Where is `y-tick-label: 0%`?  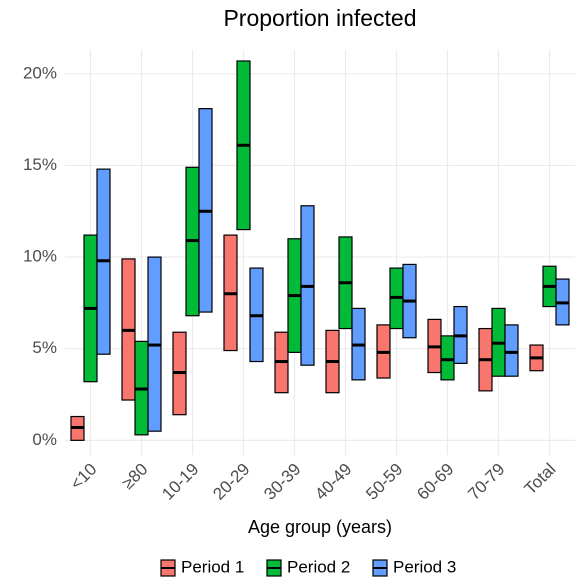 y-tick-label: 0% is located at coordinates (44, 439).